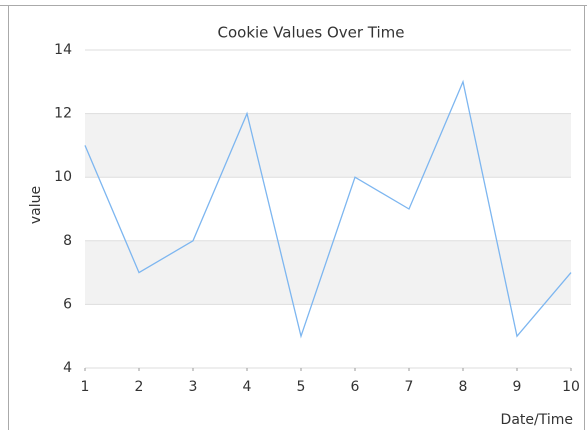  Describe the element at coordinates (301, 387) in the screenshot. I see `x-tick-label: 5` at that location.